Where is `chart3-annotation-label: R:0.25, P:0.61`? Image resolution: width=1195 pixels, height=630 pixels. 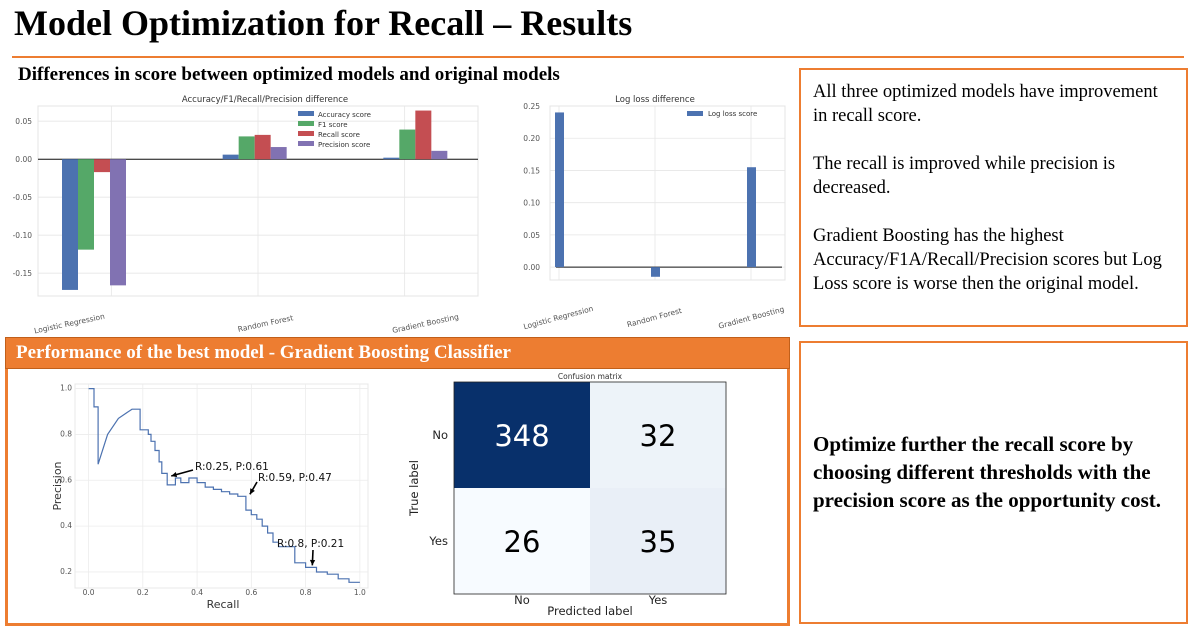 chart3-annotation-label: R:0.25, P:0.61 is located at coordinates (232, 467).